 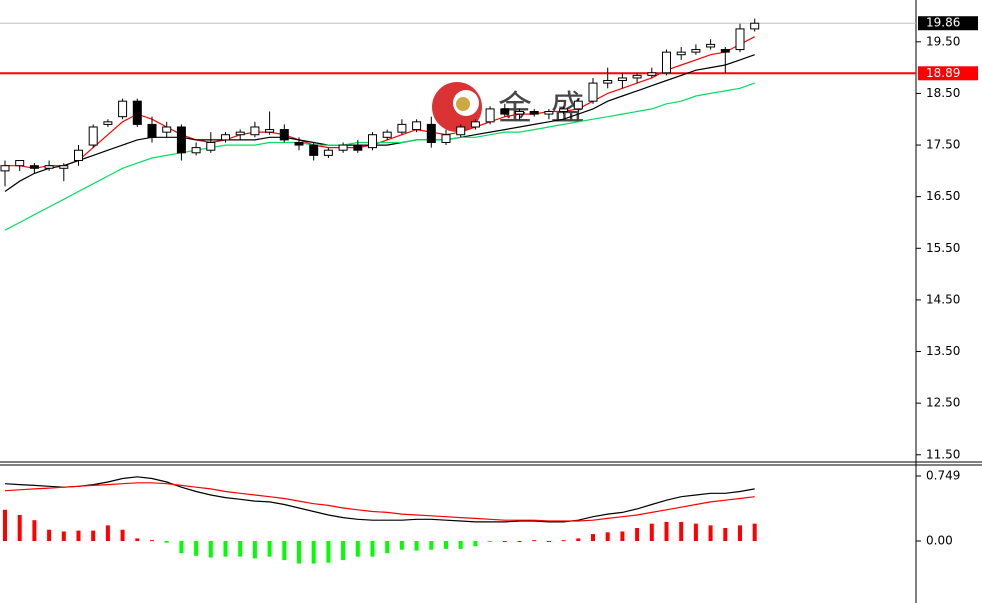 I want to click on y-tick-label: 0.749, so click(x=943, y=475).